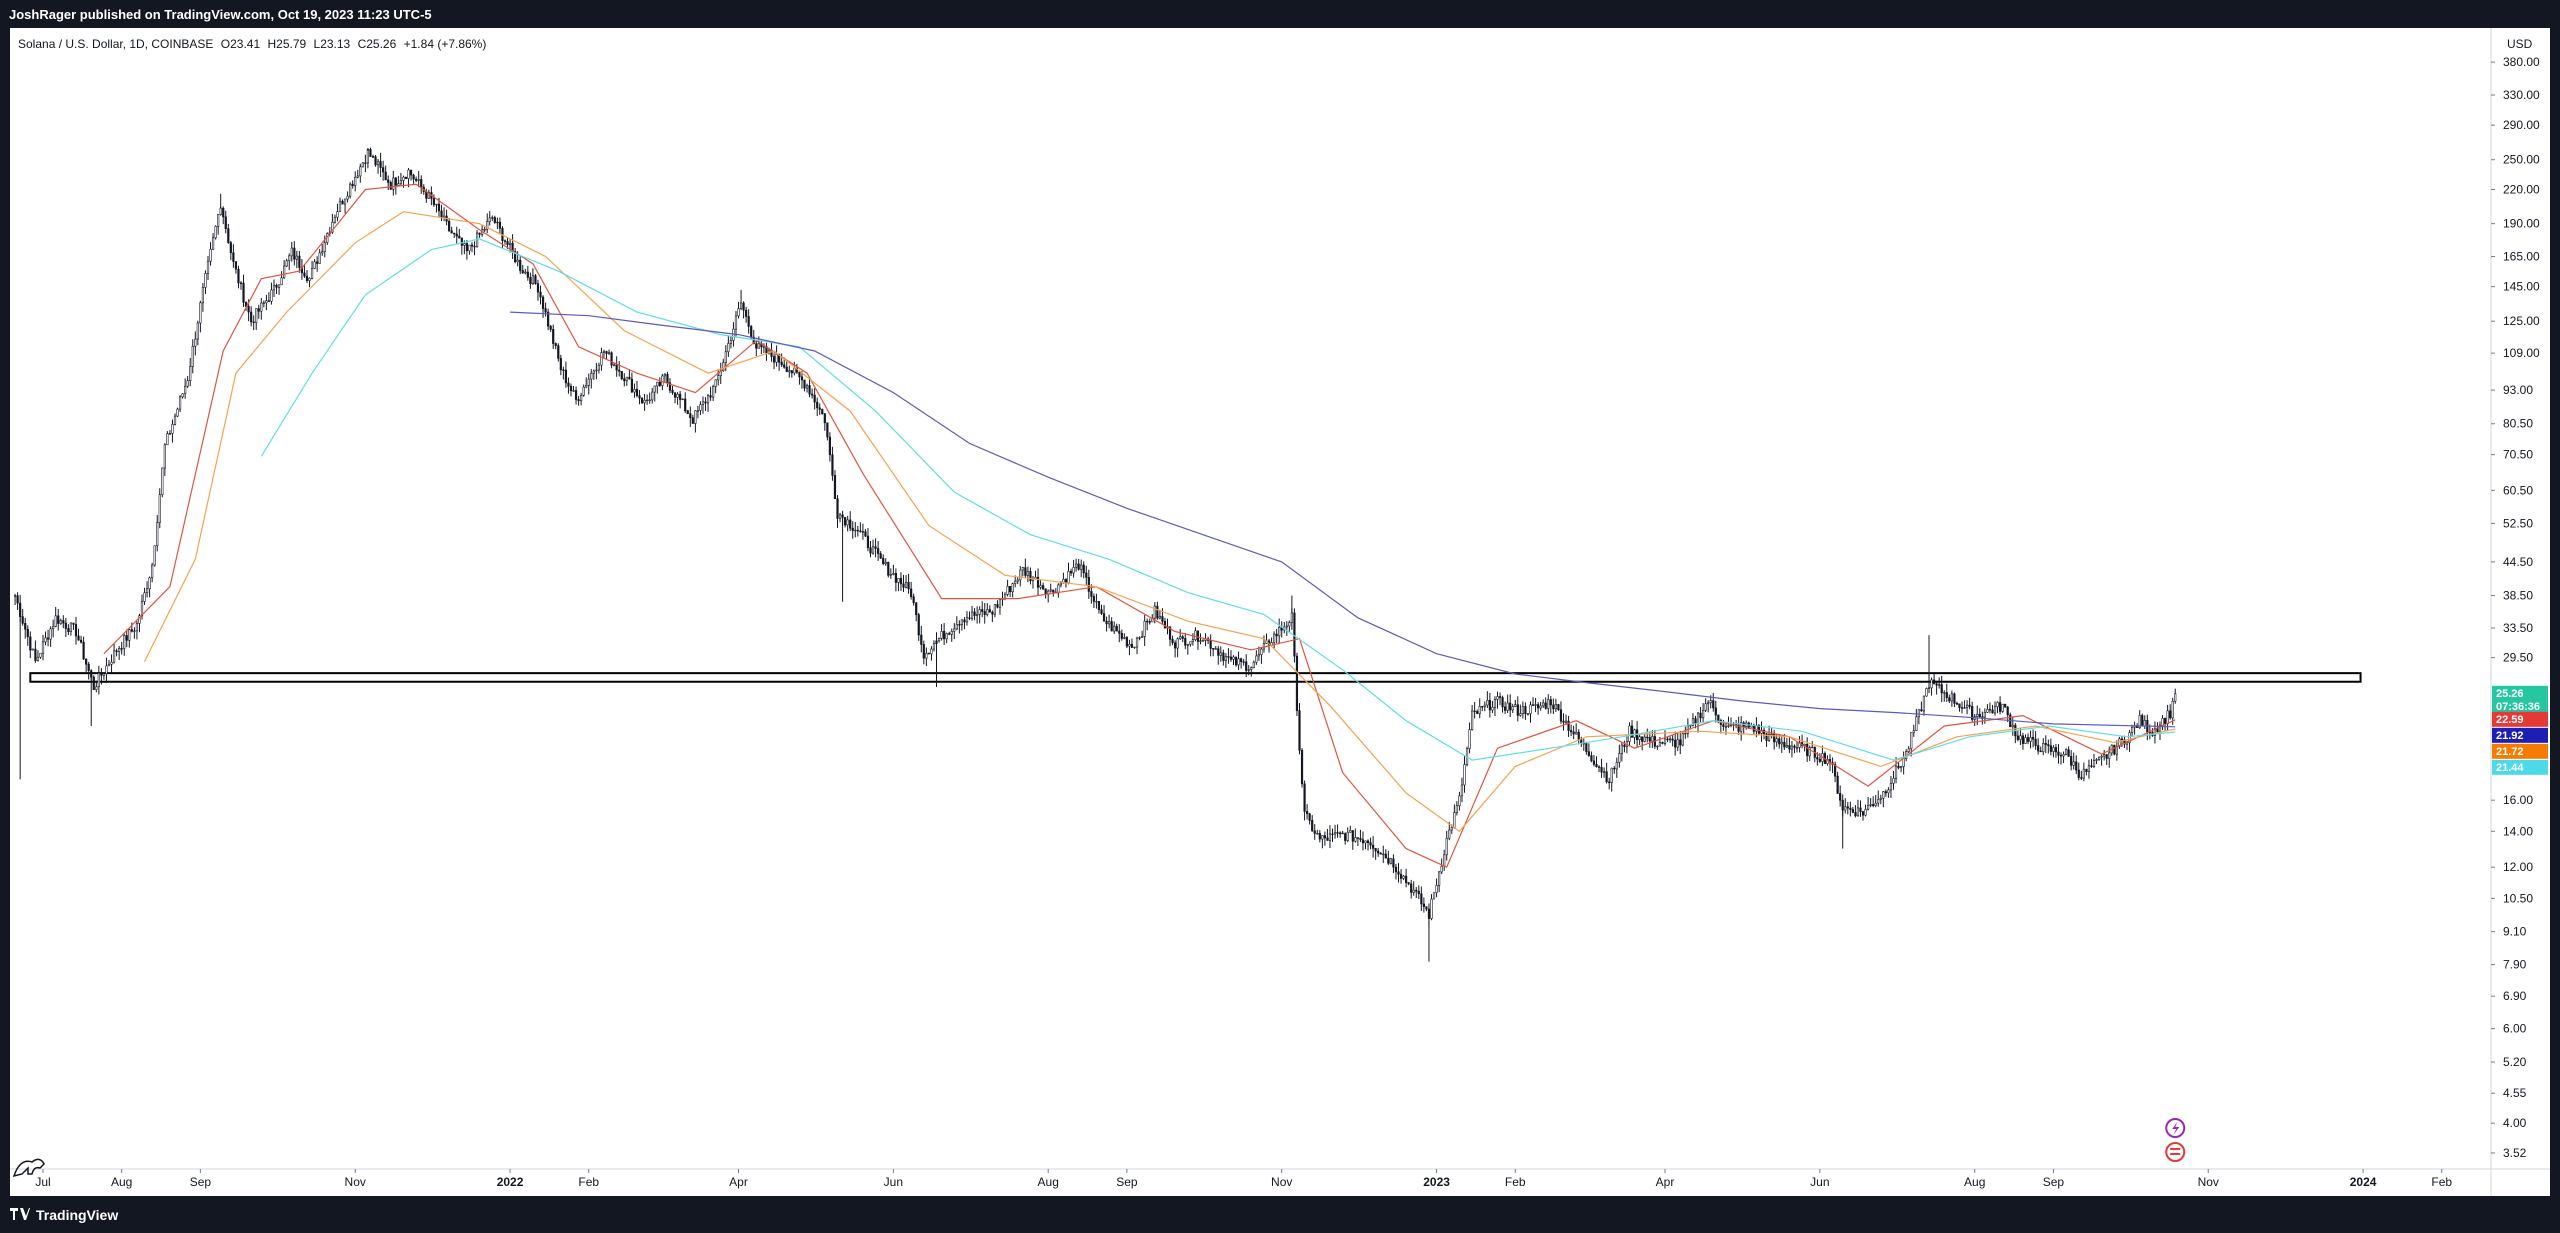 This screenshot has height=1233, width=2560. Describe the element at coordinates (1819, 1182) in the screenshot. I see `x-tick-label: Jun` at that location.